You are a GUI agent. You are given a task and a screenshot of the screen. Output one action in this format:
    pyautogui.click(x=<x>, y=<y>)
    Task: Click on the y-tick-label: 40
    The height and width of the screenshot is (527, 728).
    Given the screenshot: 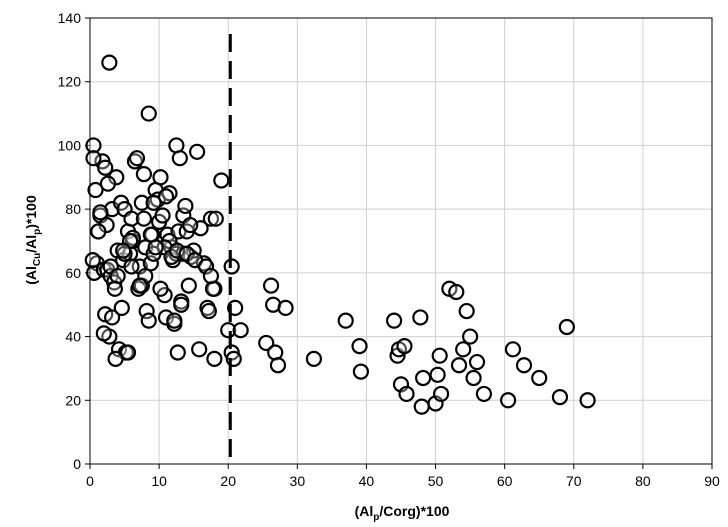 What is the action you would take?
    pyautogui.click(x=73, y=337)
    